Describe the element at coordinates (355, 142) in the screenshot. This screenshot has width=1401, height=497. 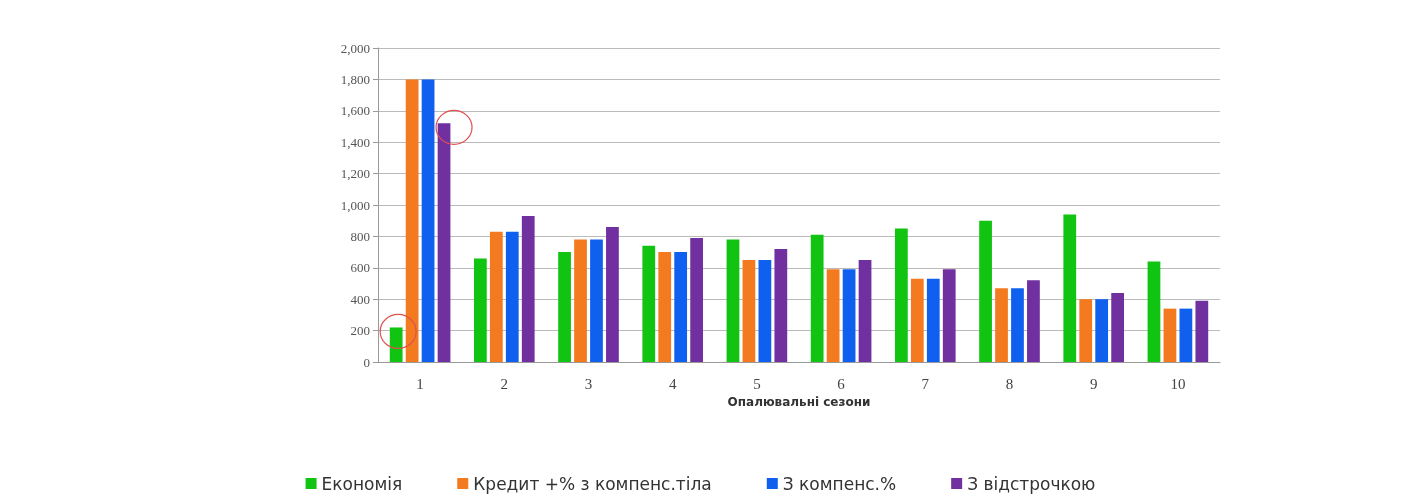
I see `y-tick-label: 1,400` at that location.